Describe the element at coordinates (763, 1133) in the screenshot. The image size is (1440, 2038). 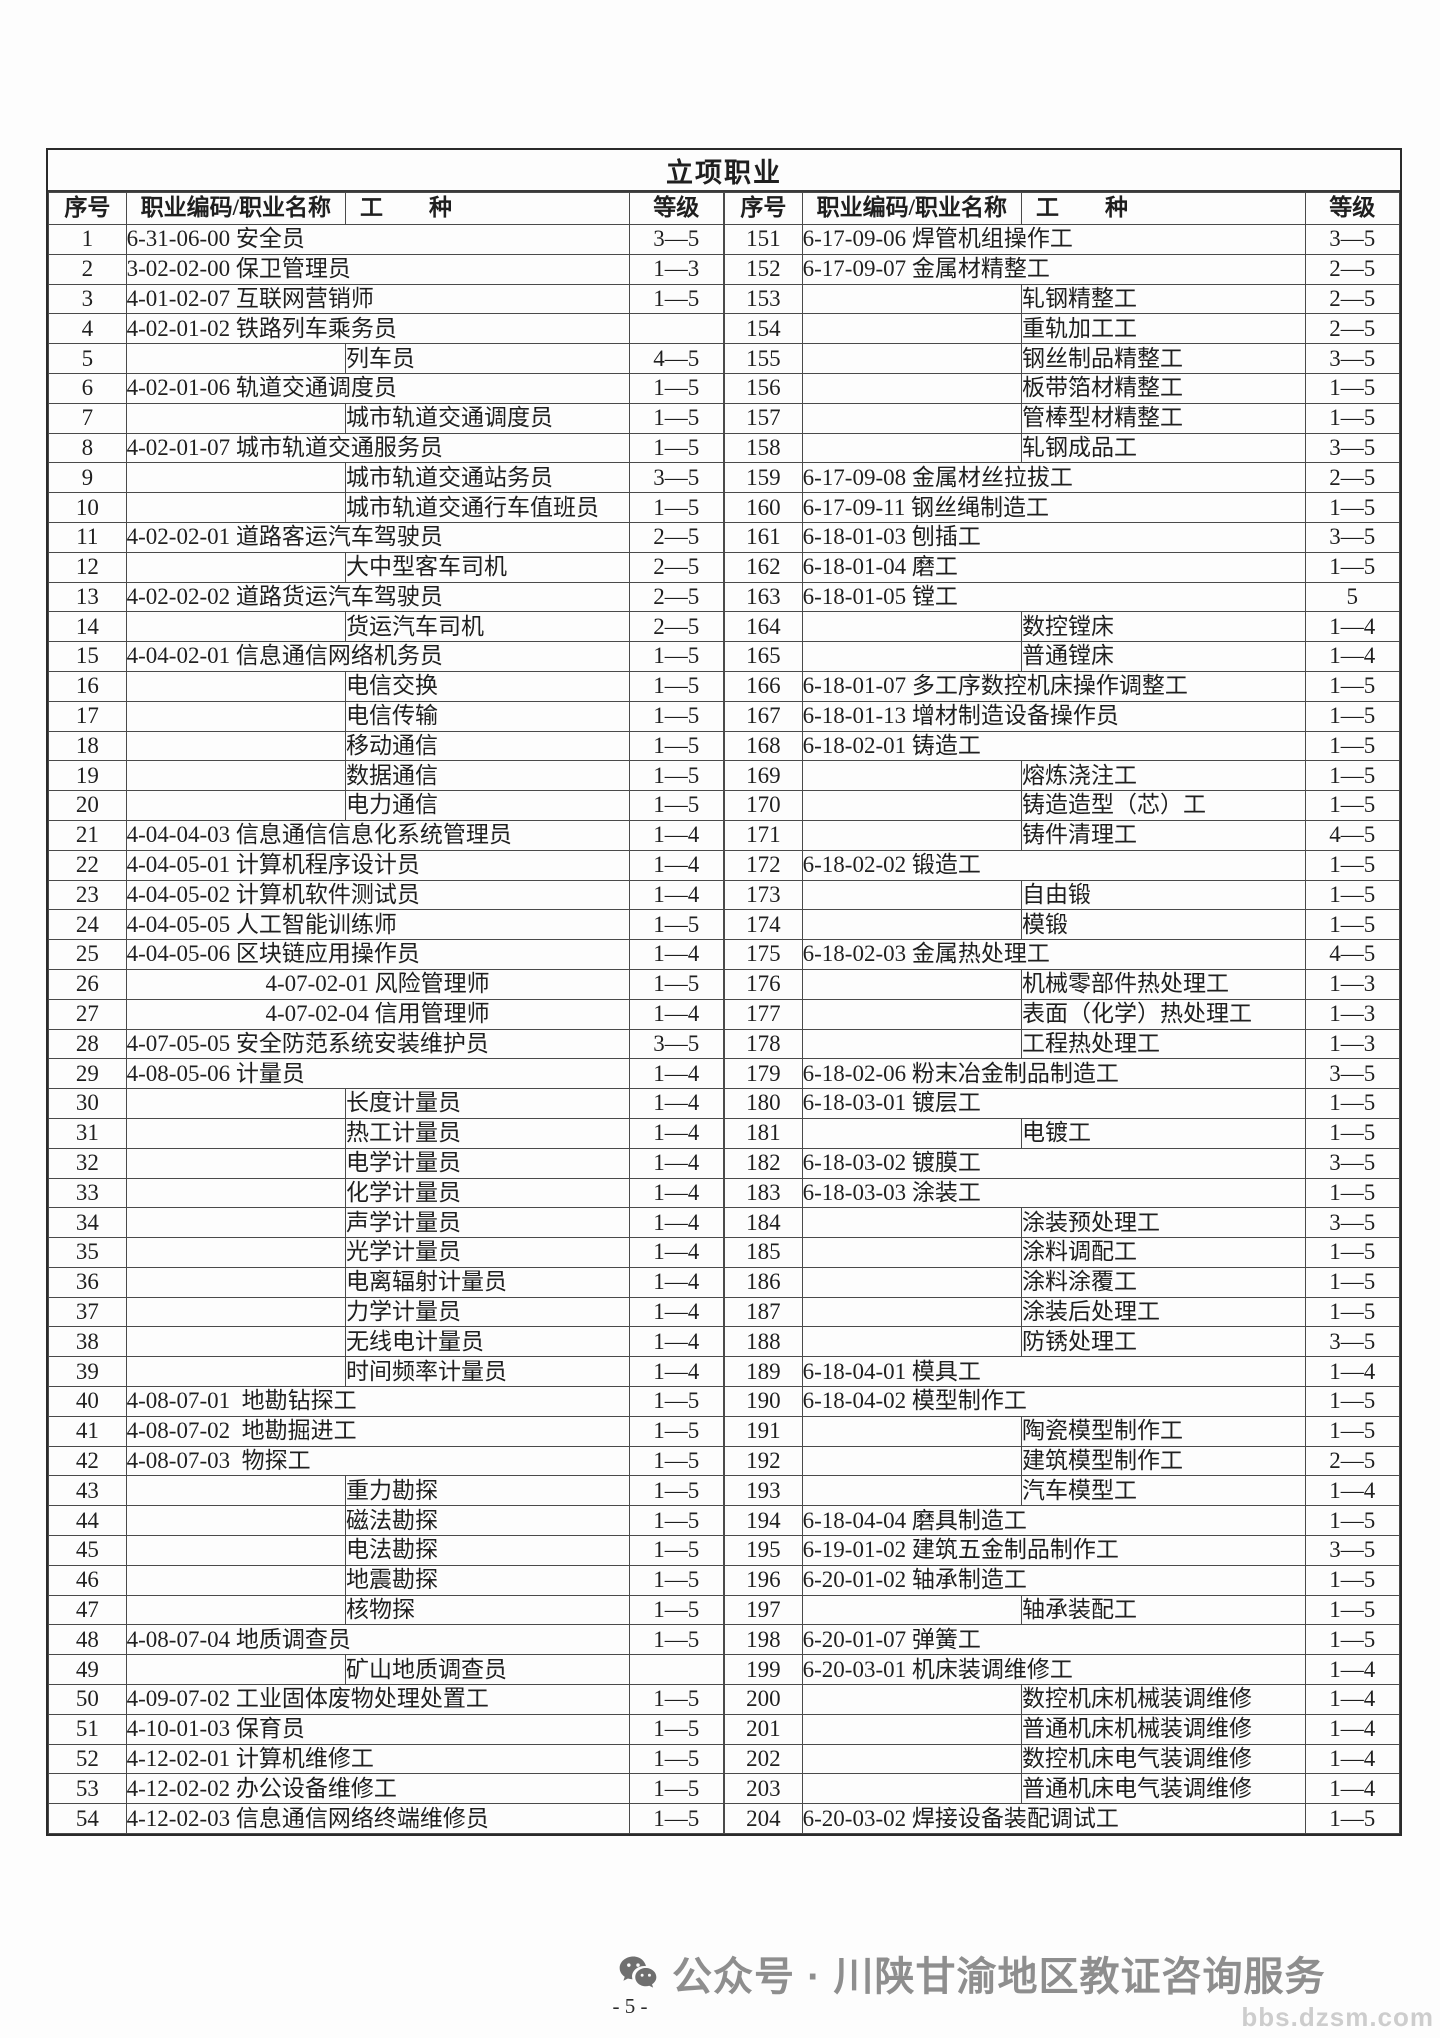
I see `row-index-cell: 181` at that location.